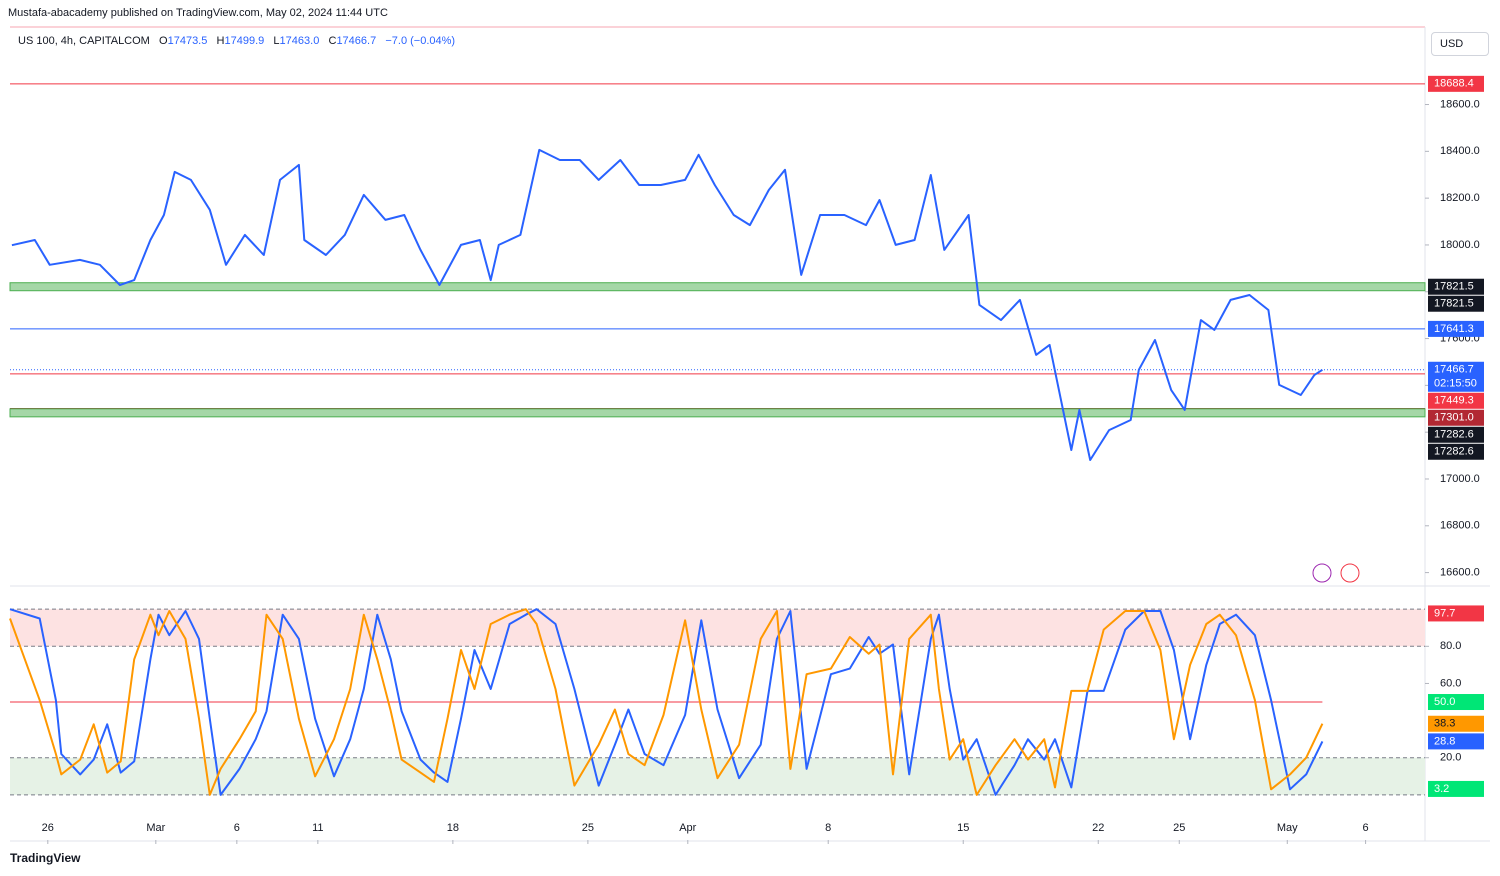 The width and height of the screenshot is (1500, 876). I want to click on level-label: 17466.7, so click(1454, 370).